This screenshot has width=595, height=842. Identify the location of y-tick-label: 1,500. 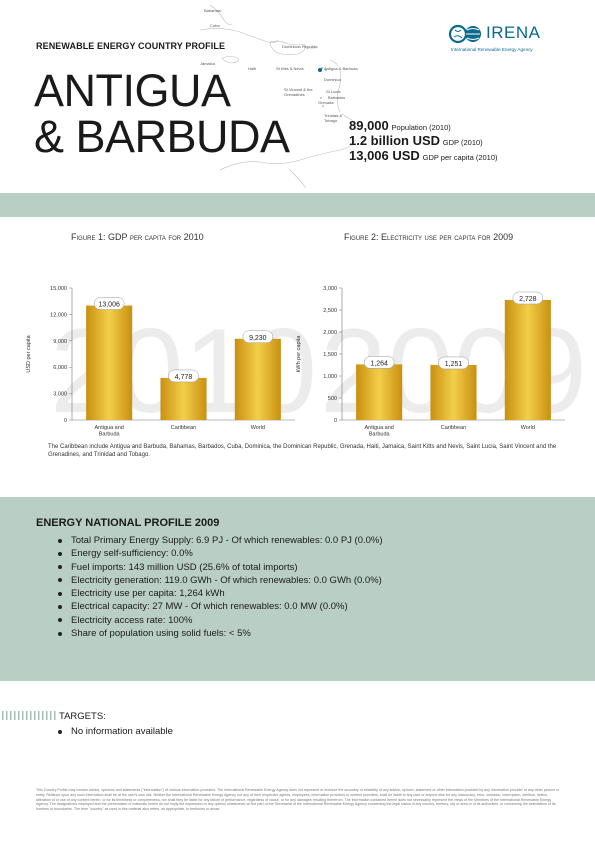
(330, 355).